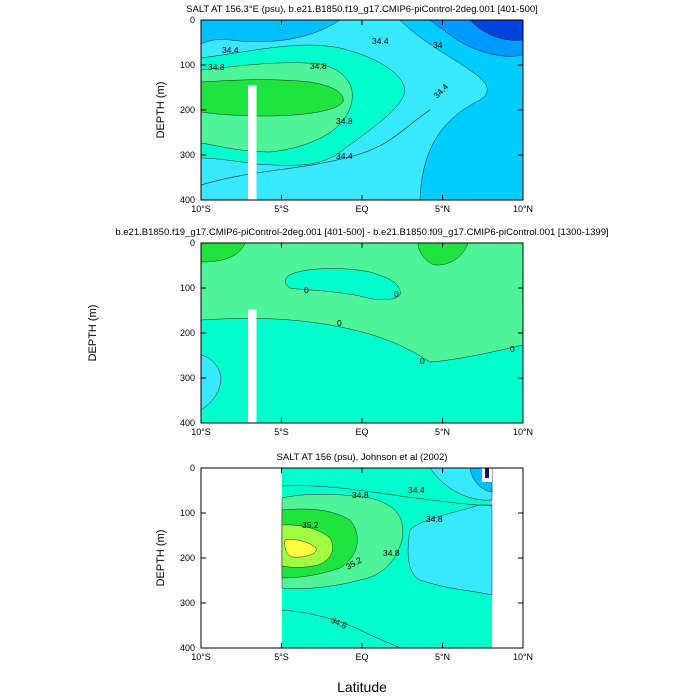  What do you see at coordinates (362, 457) in the screenshot?
I see `panel-3-title: SALT AT 156 (psu), Johnson et al (2002)` at bounding box center [362, 457].